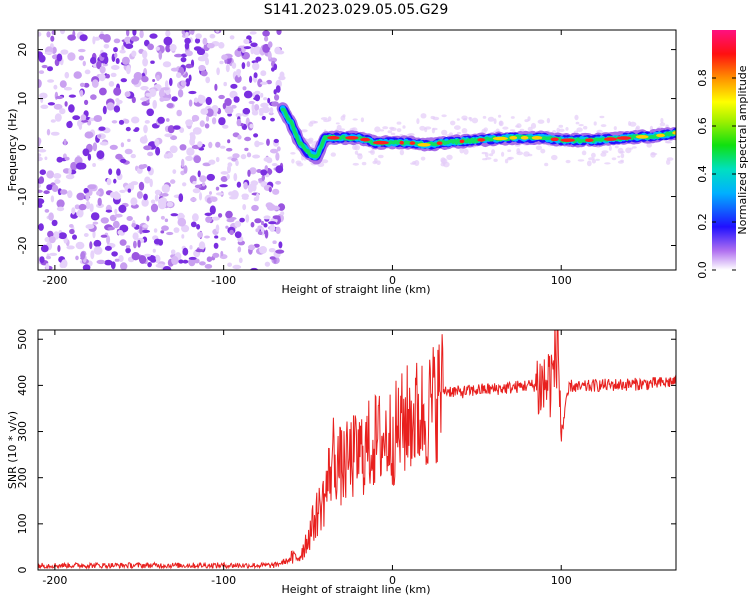 The width and height of the screenshot is (750, 600). Describe the element at coordinates (223, 280) in the screenshot. I see `x-tick-label: -100` at that location.